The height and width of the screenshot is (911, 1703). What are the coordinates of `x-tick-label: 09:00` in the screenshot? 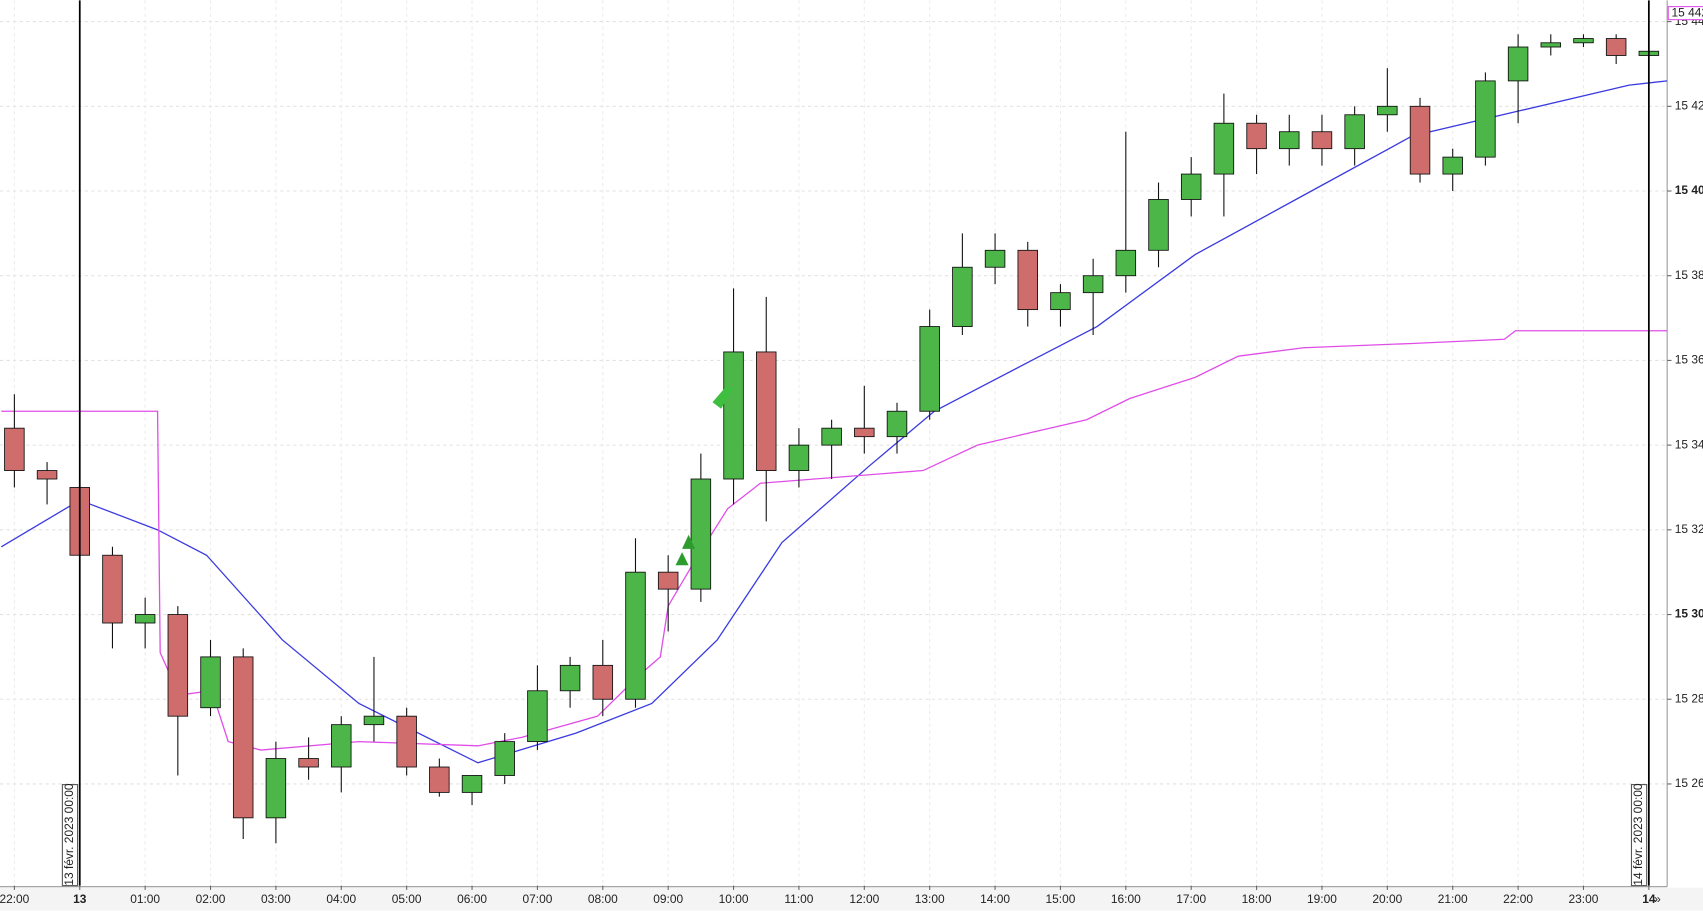 It's located at (668, 899).